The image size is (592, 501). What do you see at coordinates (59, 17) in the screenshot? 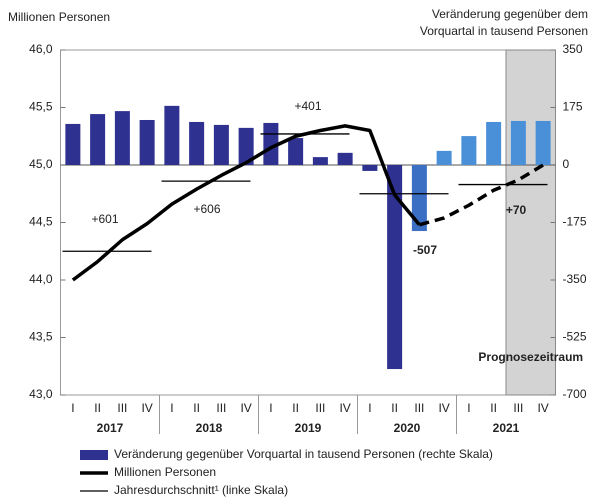
I see `left-axis-title: Millionen Personen` at bounding box center [59, 17].